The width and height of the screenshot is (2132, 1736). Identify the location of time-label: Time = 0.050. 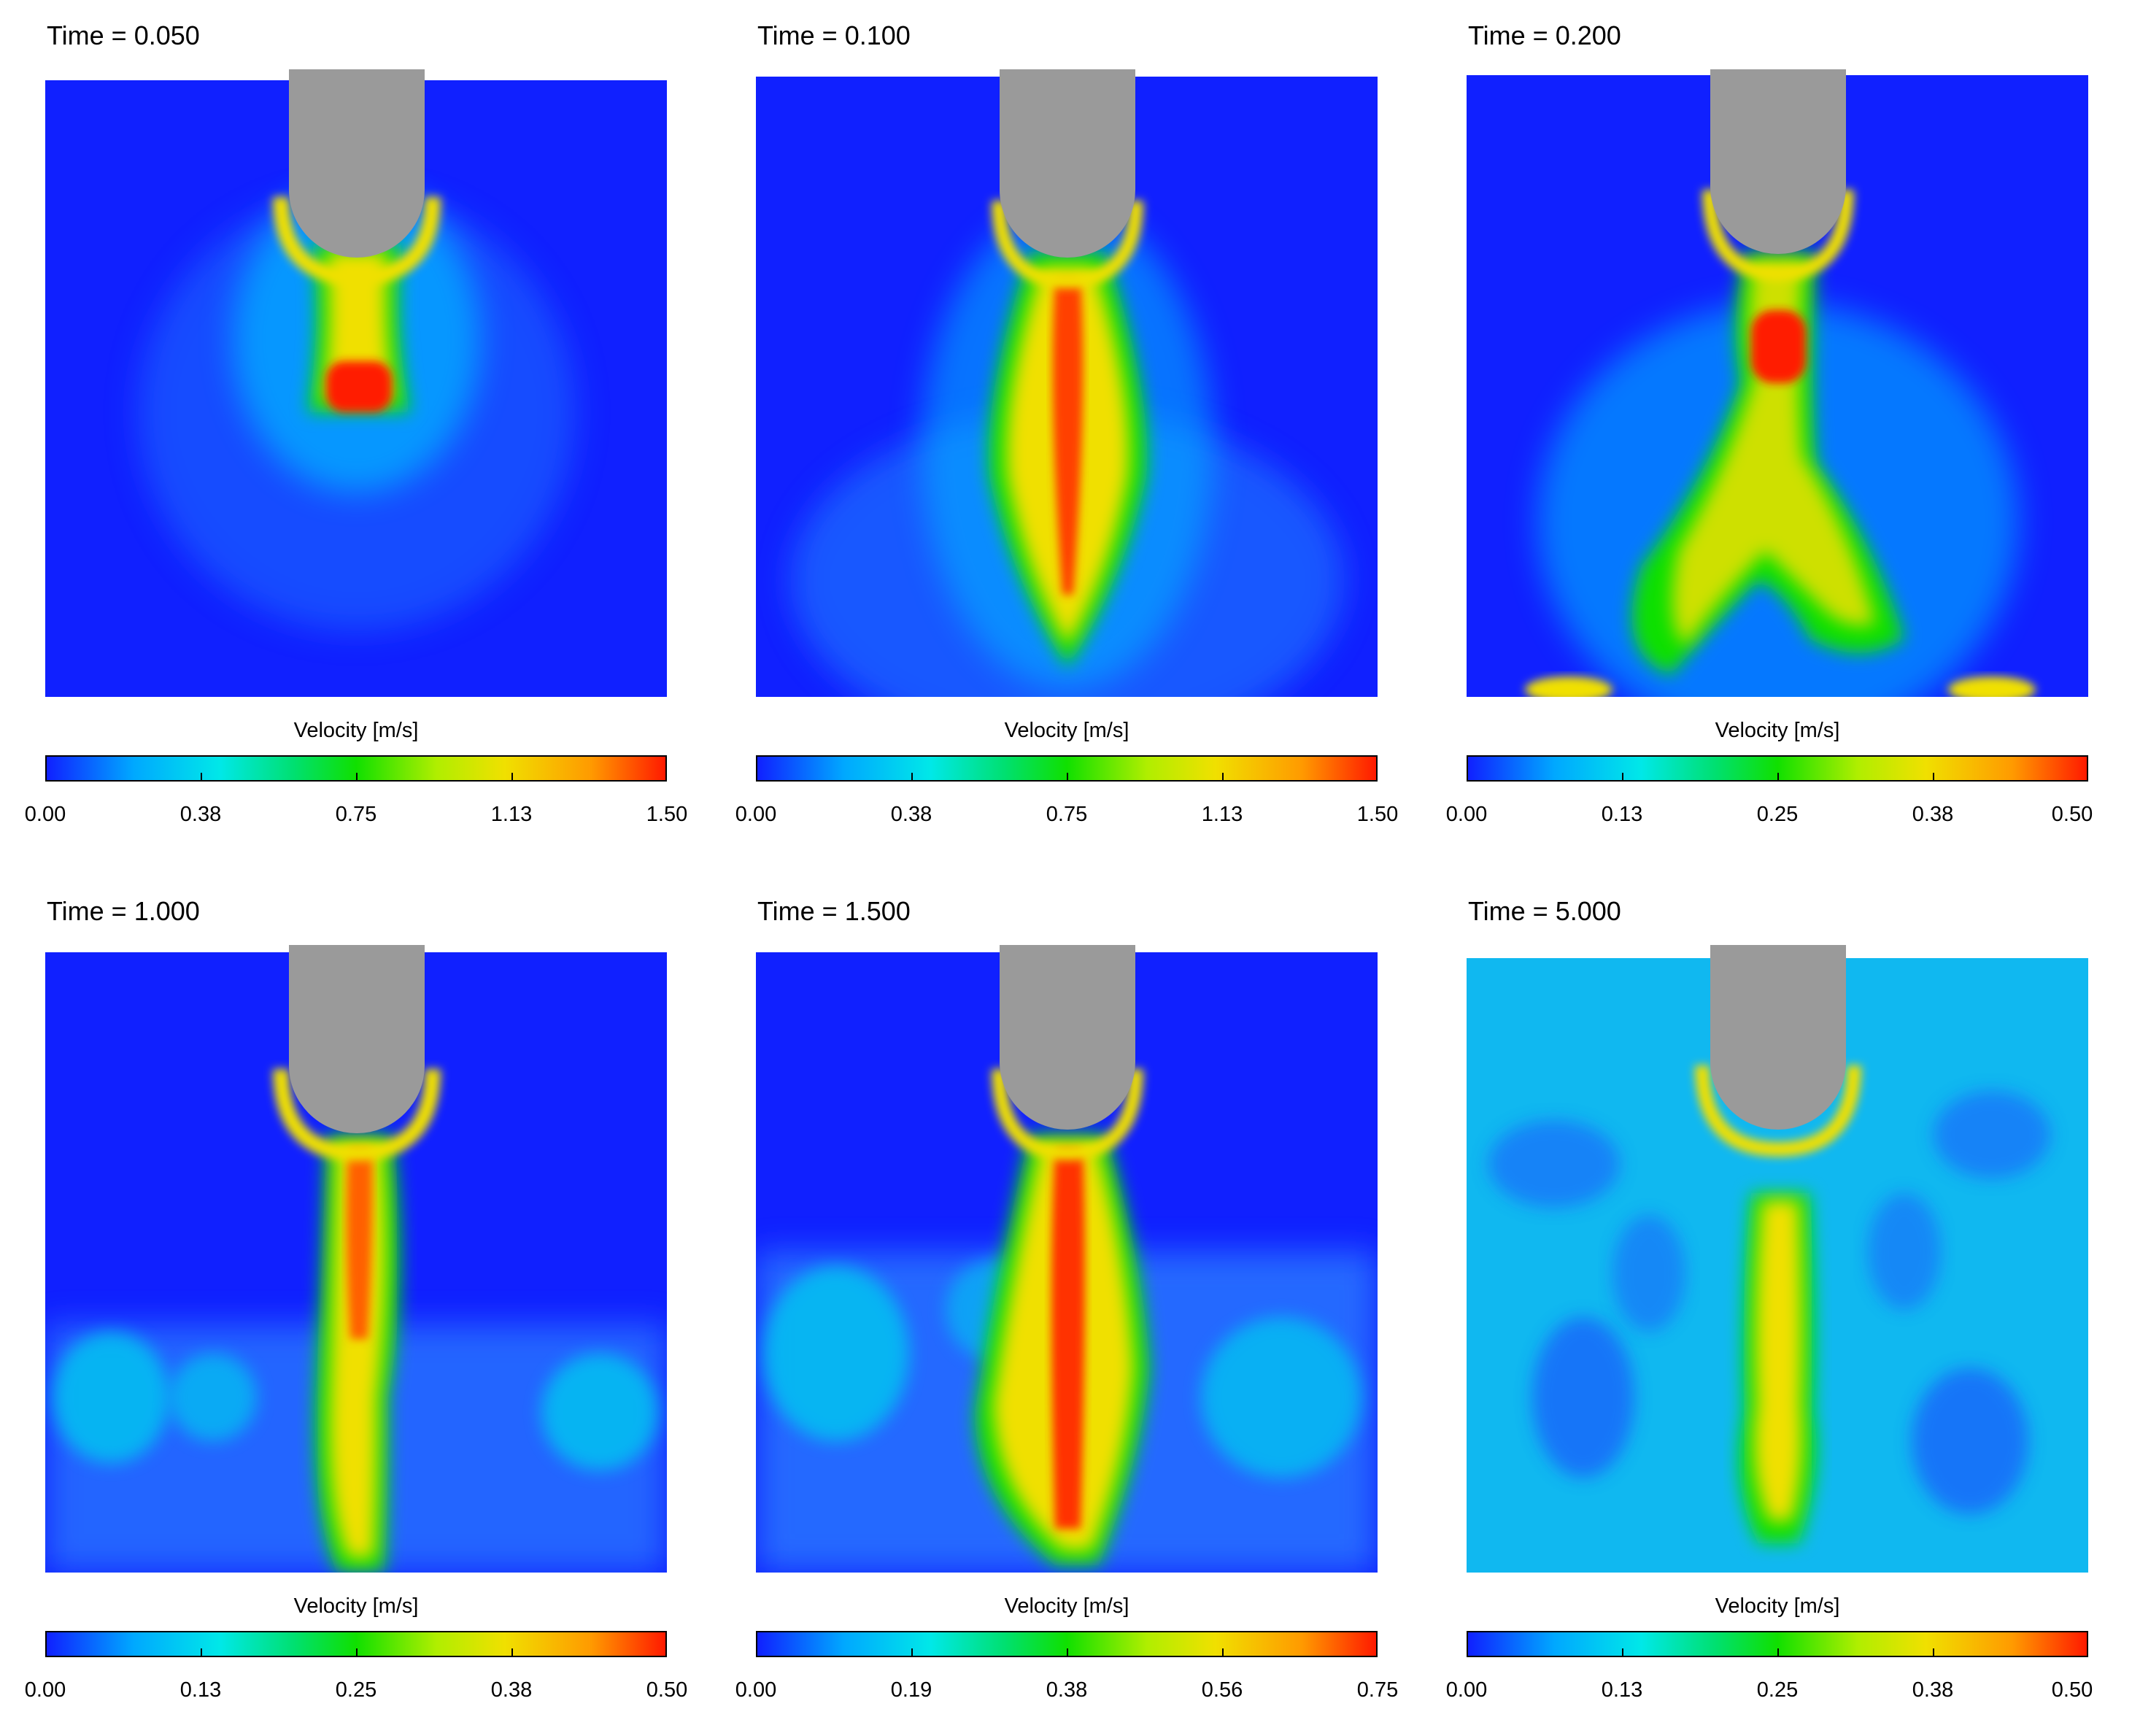
(123, 35).